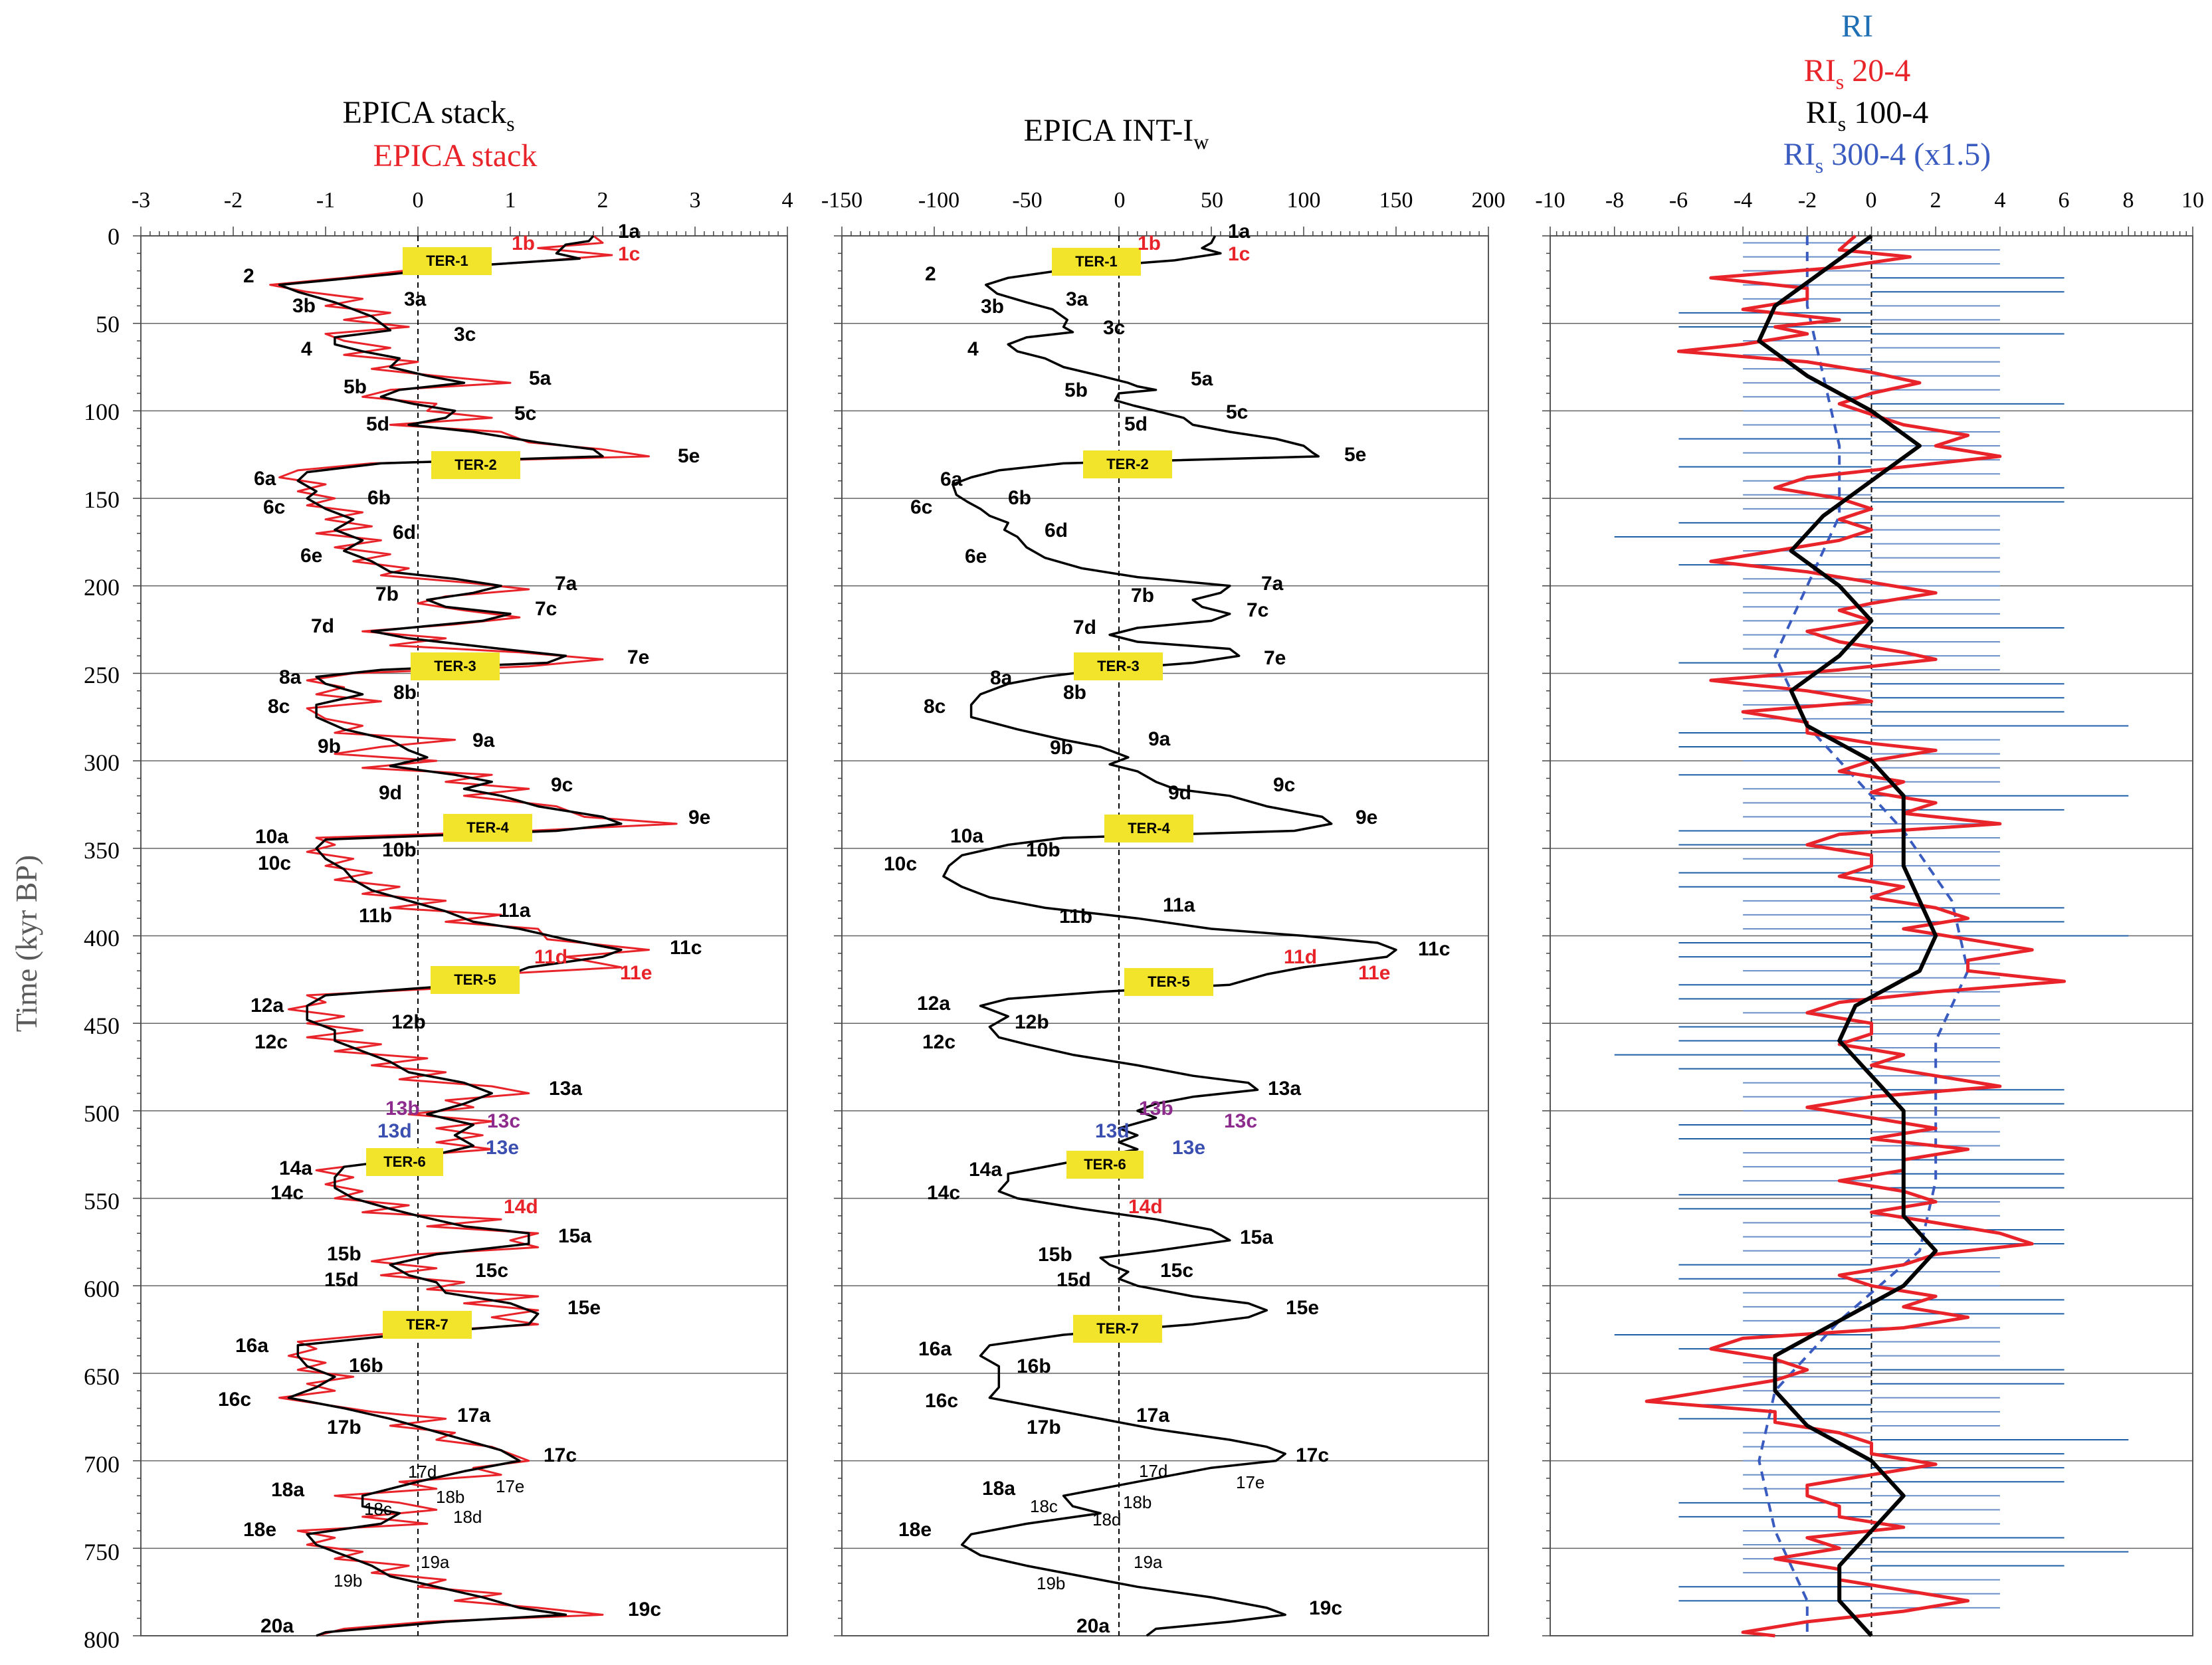 This screenshot has width=2212, height=1665. I want to click on x-tick-label: 0, so click(1872, 200).